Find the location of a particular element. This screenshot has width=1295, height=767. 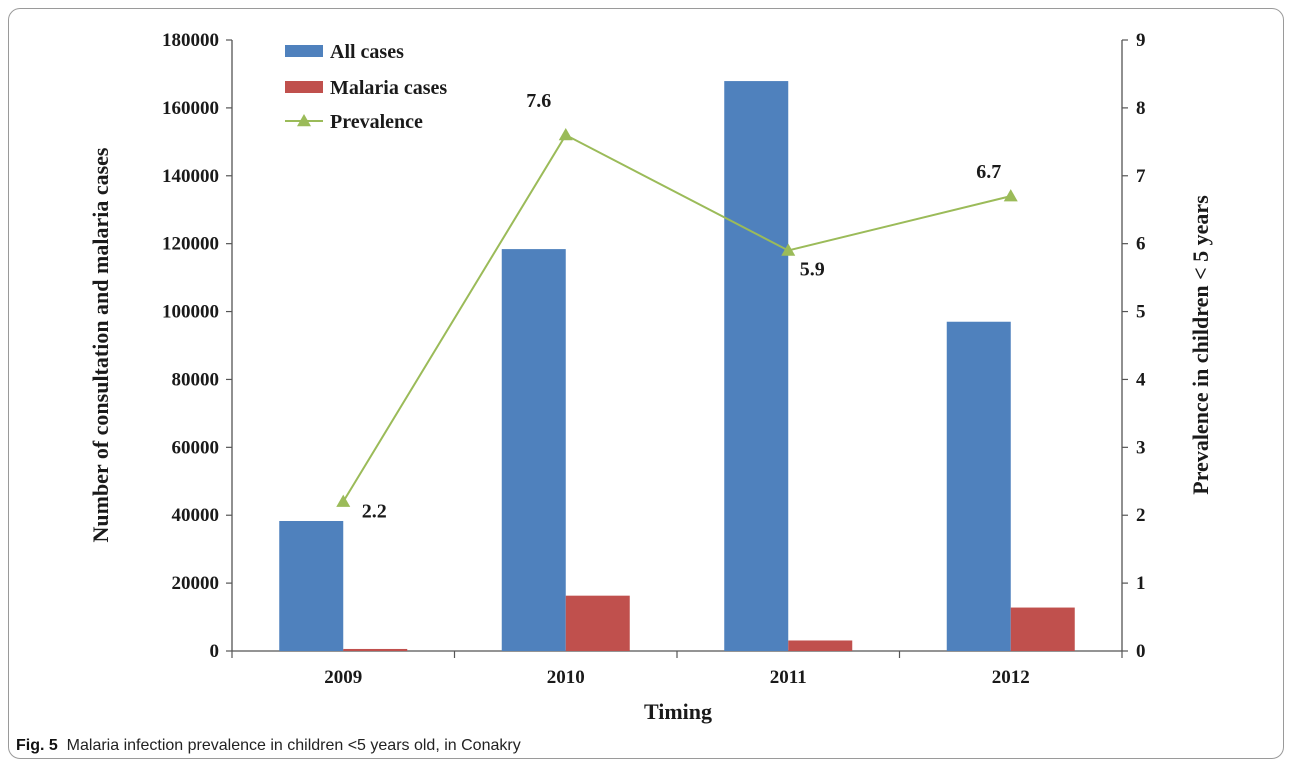

y-tick-label-left: 140000 is located at coordinates (190, 176).